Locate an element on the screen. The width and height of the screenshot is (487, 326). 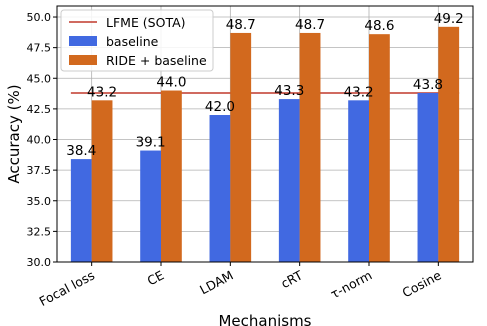
legend-label-ride-baseline: RIDE + baseline is located at coordinates (156, 60).